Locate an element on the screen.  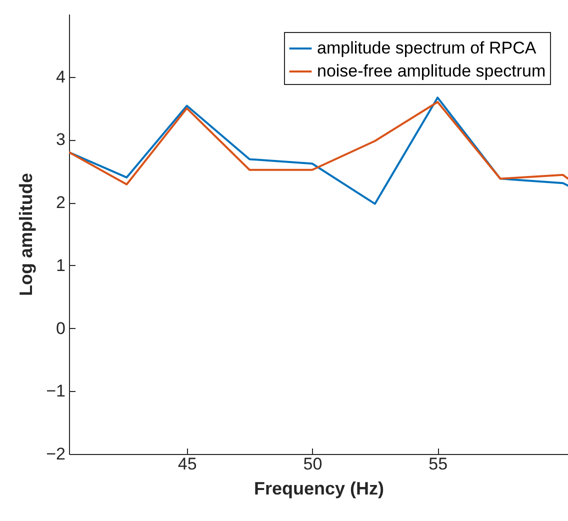
x-tick-label: 50 is located at coordinates (312, 464).